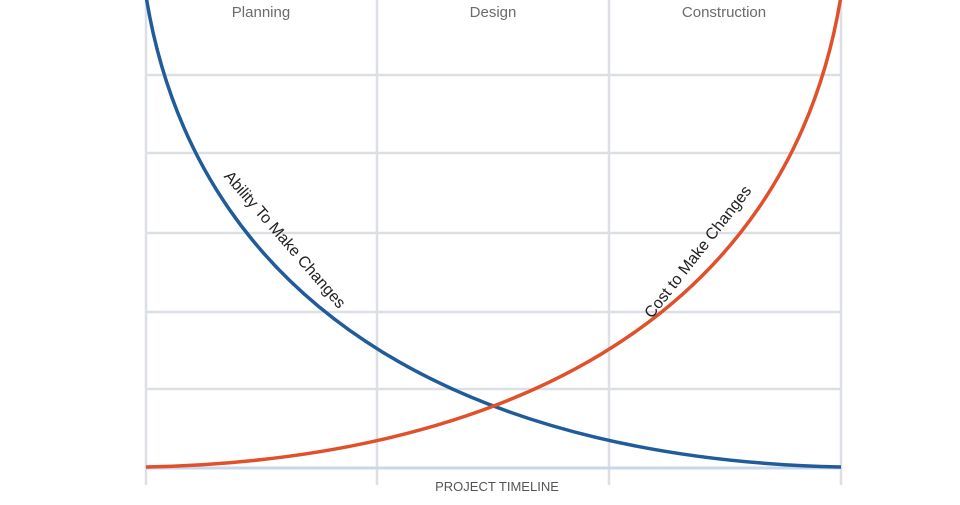 The image size is (960, 505). I want to click on phase-label: Planning, so click(261, 12).